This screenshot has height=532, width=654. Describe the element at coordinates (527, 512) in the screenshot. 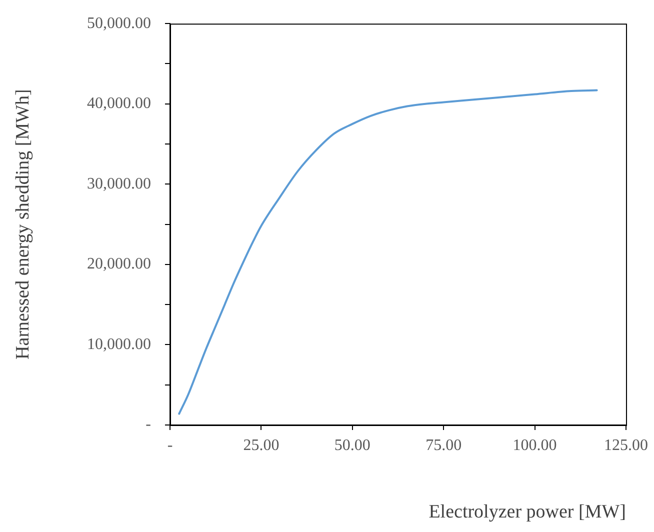

I see `x-axis-title: Electrolyzer power [MW]` at that location.